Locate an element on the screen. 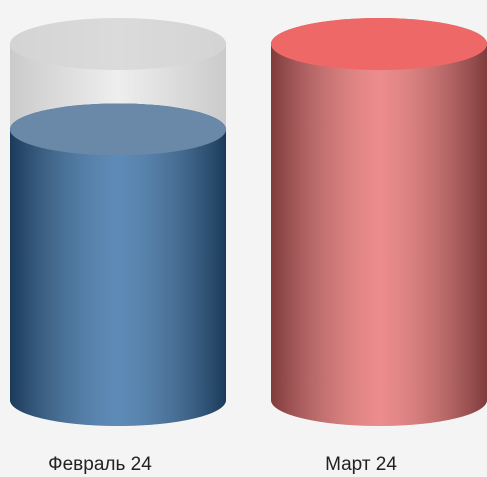  x-tick-label: Февраль 24 is located at coordinates (100, 464).